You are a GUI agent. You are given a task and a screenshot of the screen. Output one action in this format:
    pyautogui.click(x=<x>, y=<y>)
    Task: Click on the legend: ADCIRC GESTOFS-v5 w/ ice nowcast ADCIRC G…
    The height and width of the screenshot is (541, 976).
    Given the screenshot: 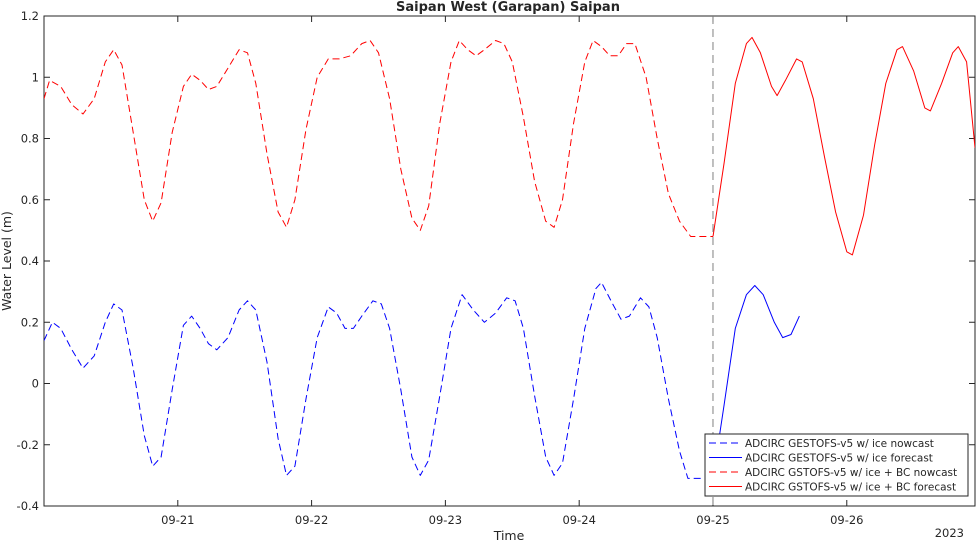 What is the action you would take?
    pyautogui.click(x=836, y=465)
    